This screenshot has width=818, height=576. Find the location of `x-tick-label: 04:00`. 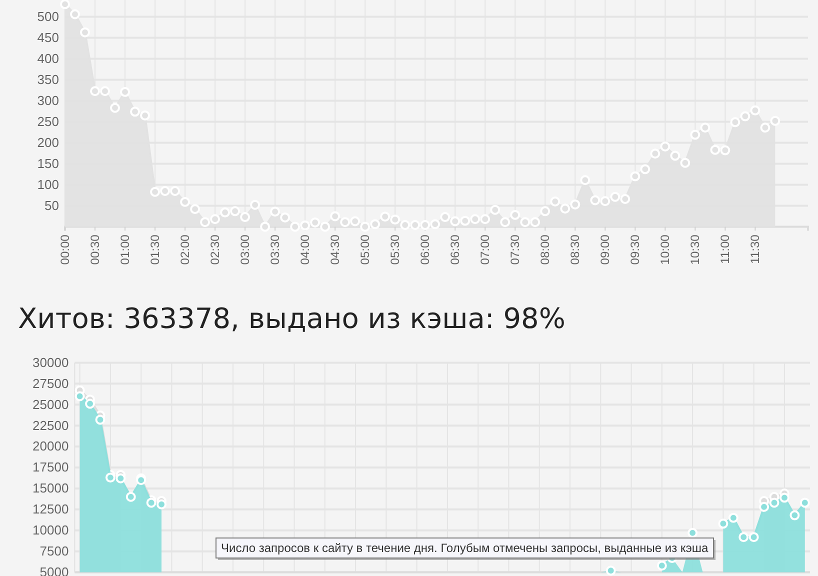

x-tick-label: 04:00 is located at coordinates (305, 249).